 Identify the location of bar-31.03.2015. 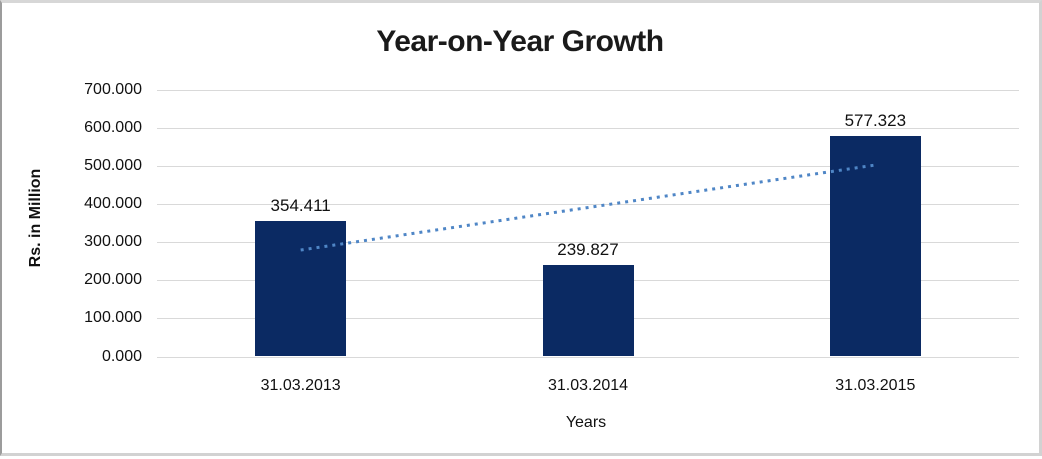
(875, 246).